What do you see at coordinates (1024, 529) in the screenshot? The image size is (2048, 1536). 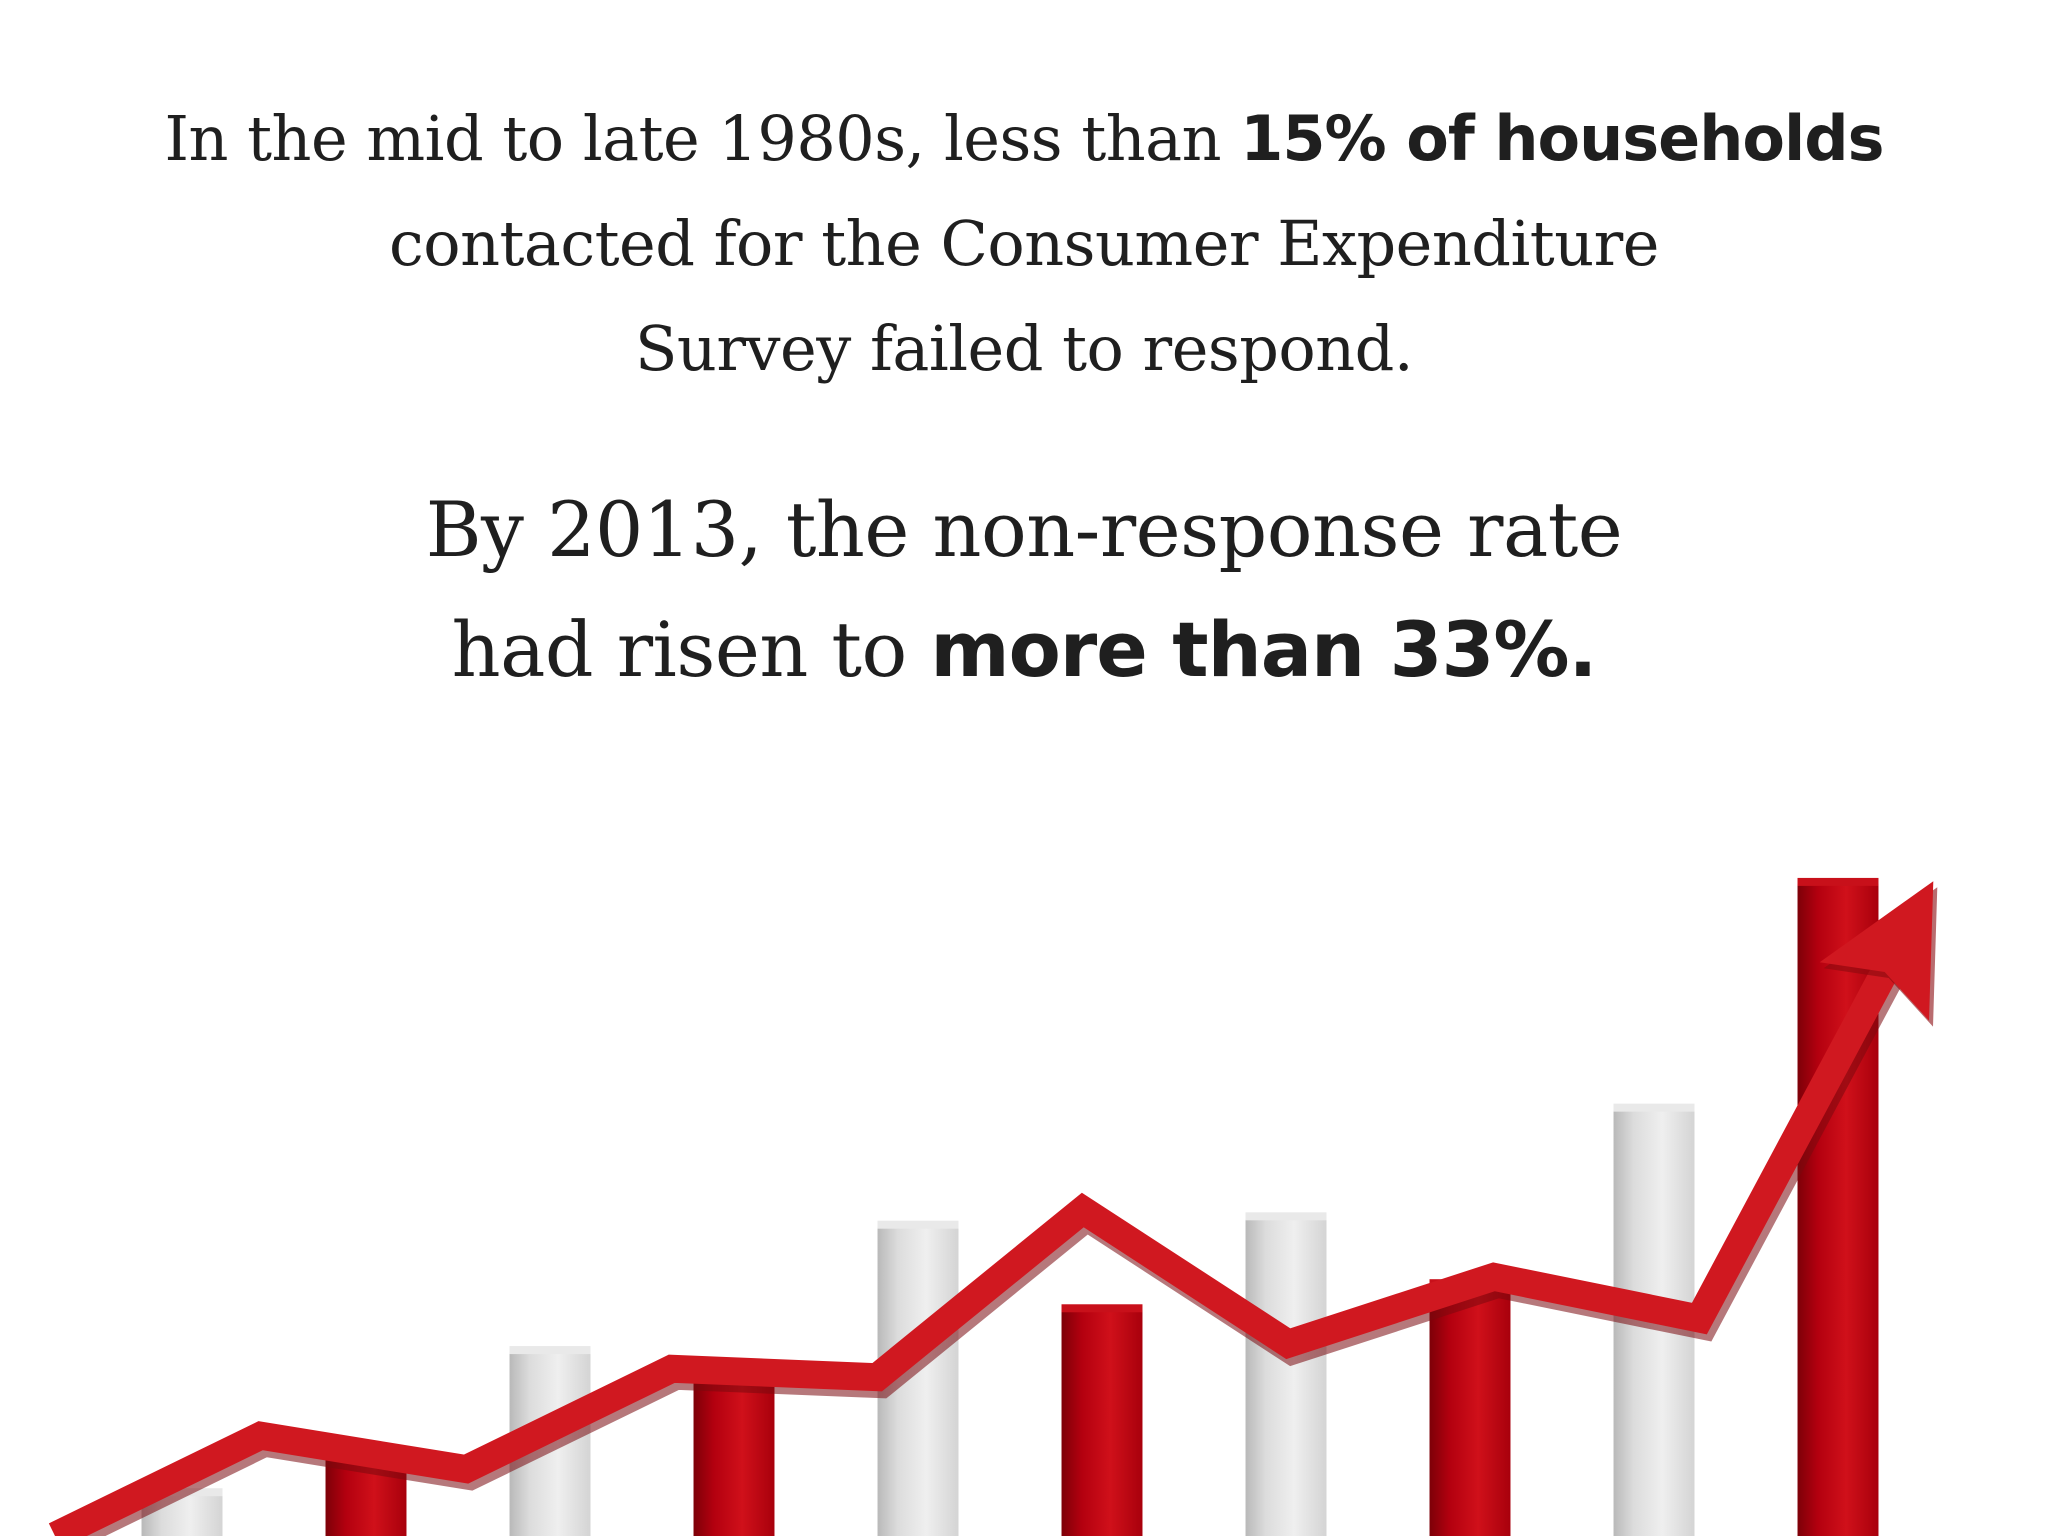 I see `claim-line-1: By 2013, the non-response rate` at bounding box center [1024, 529].